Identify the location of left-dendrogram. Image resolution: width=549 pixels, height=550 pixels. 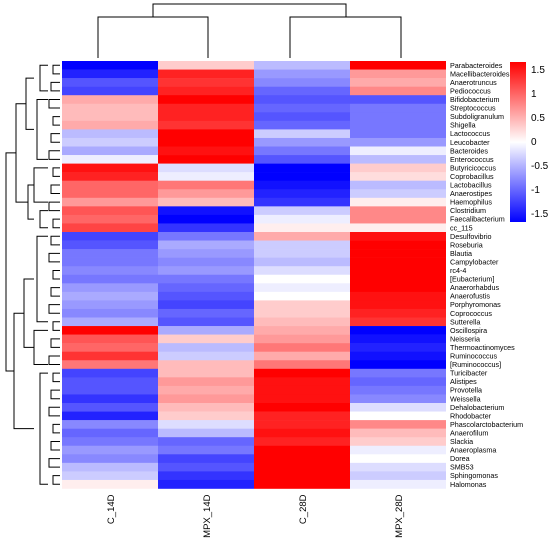
(32, 274).